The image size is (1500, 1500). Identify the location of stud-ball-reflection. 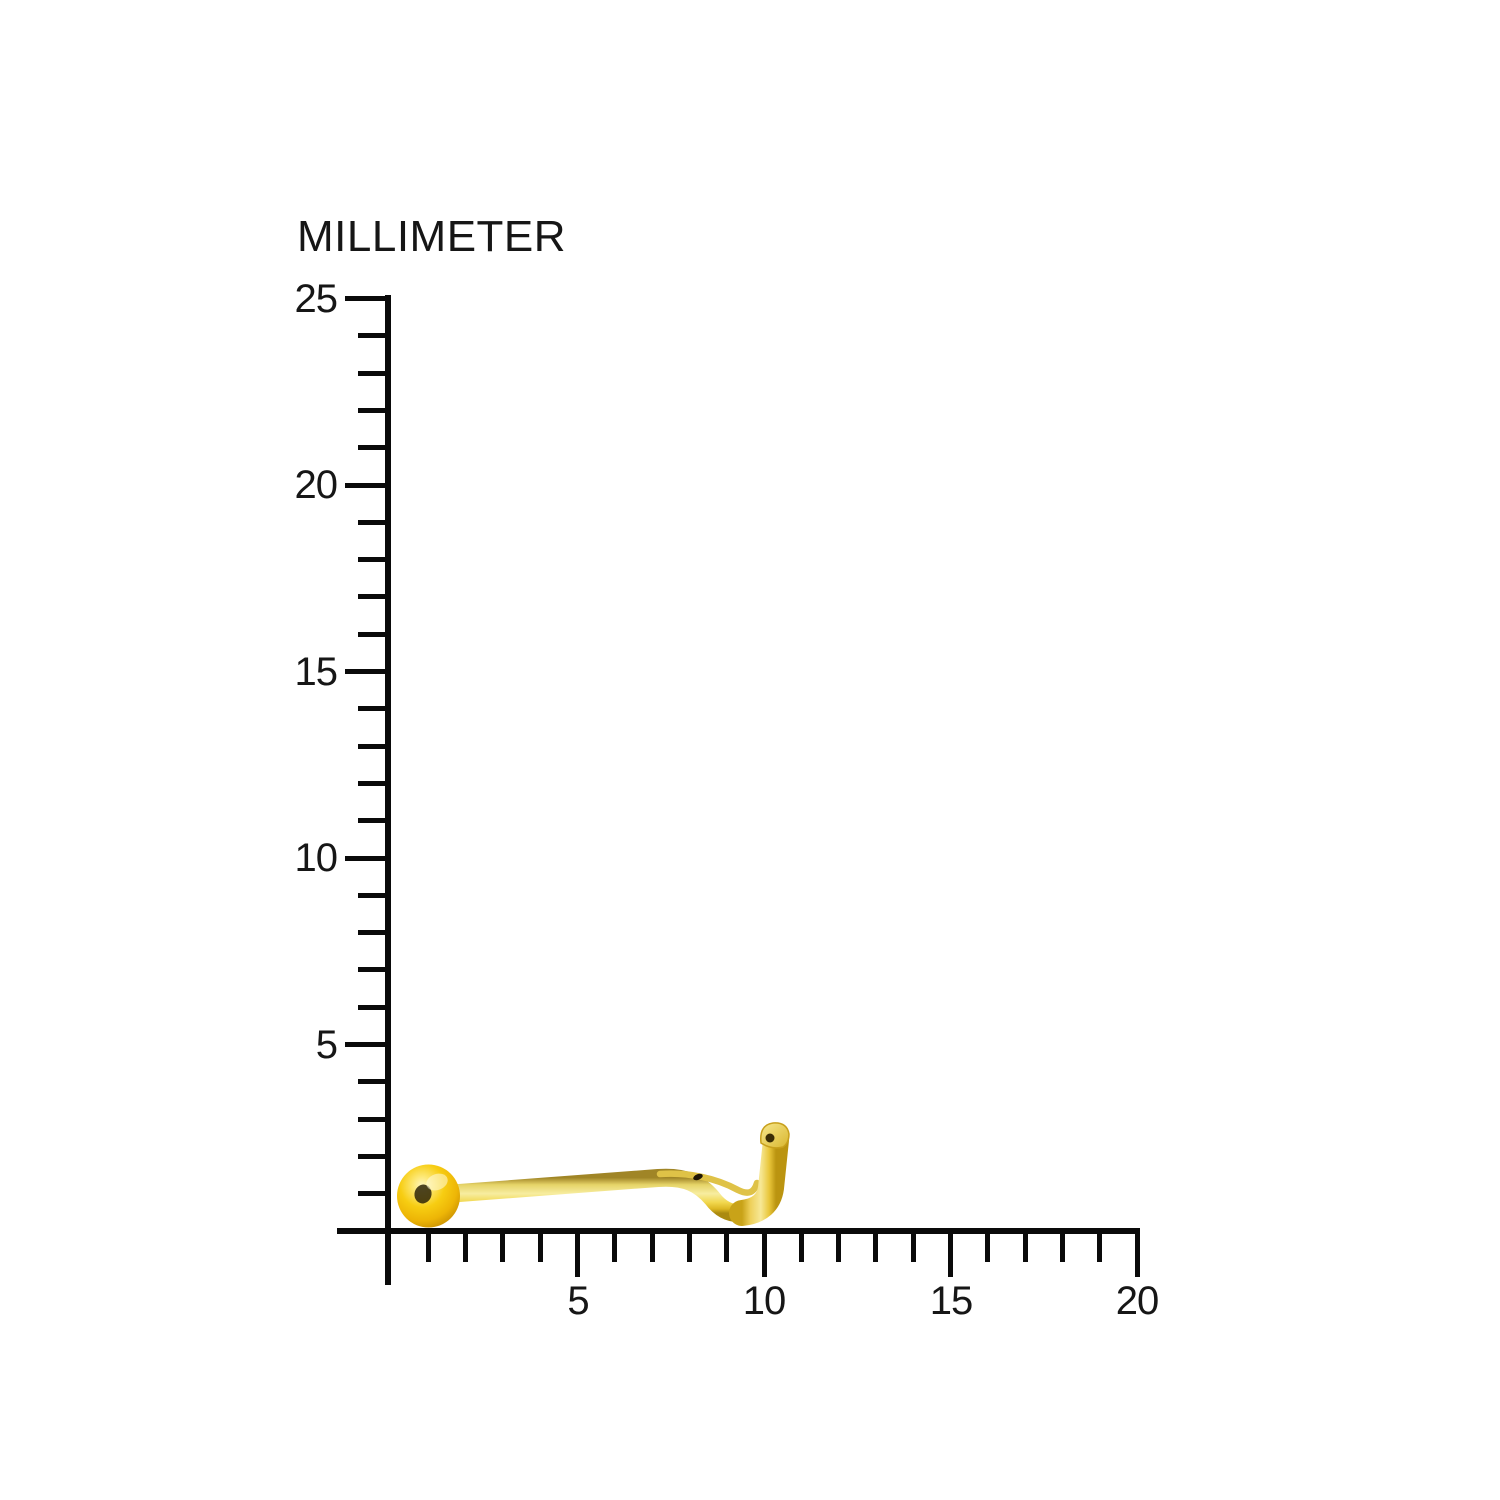
(423, 1194).